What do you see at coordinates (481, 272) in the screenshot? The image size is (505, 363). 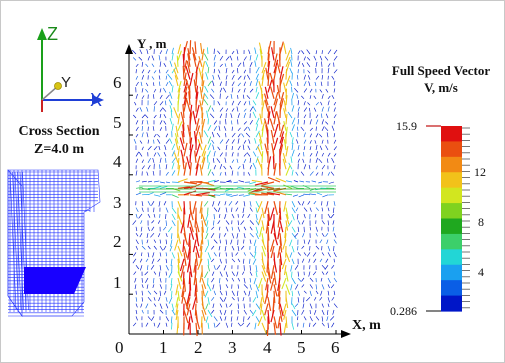 I see `legend-tick-label: 4` at bounding box center [481, 272].